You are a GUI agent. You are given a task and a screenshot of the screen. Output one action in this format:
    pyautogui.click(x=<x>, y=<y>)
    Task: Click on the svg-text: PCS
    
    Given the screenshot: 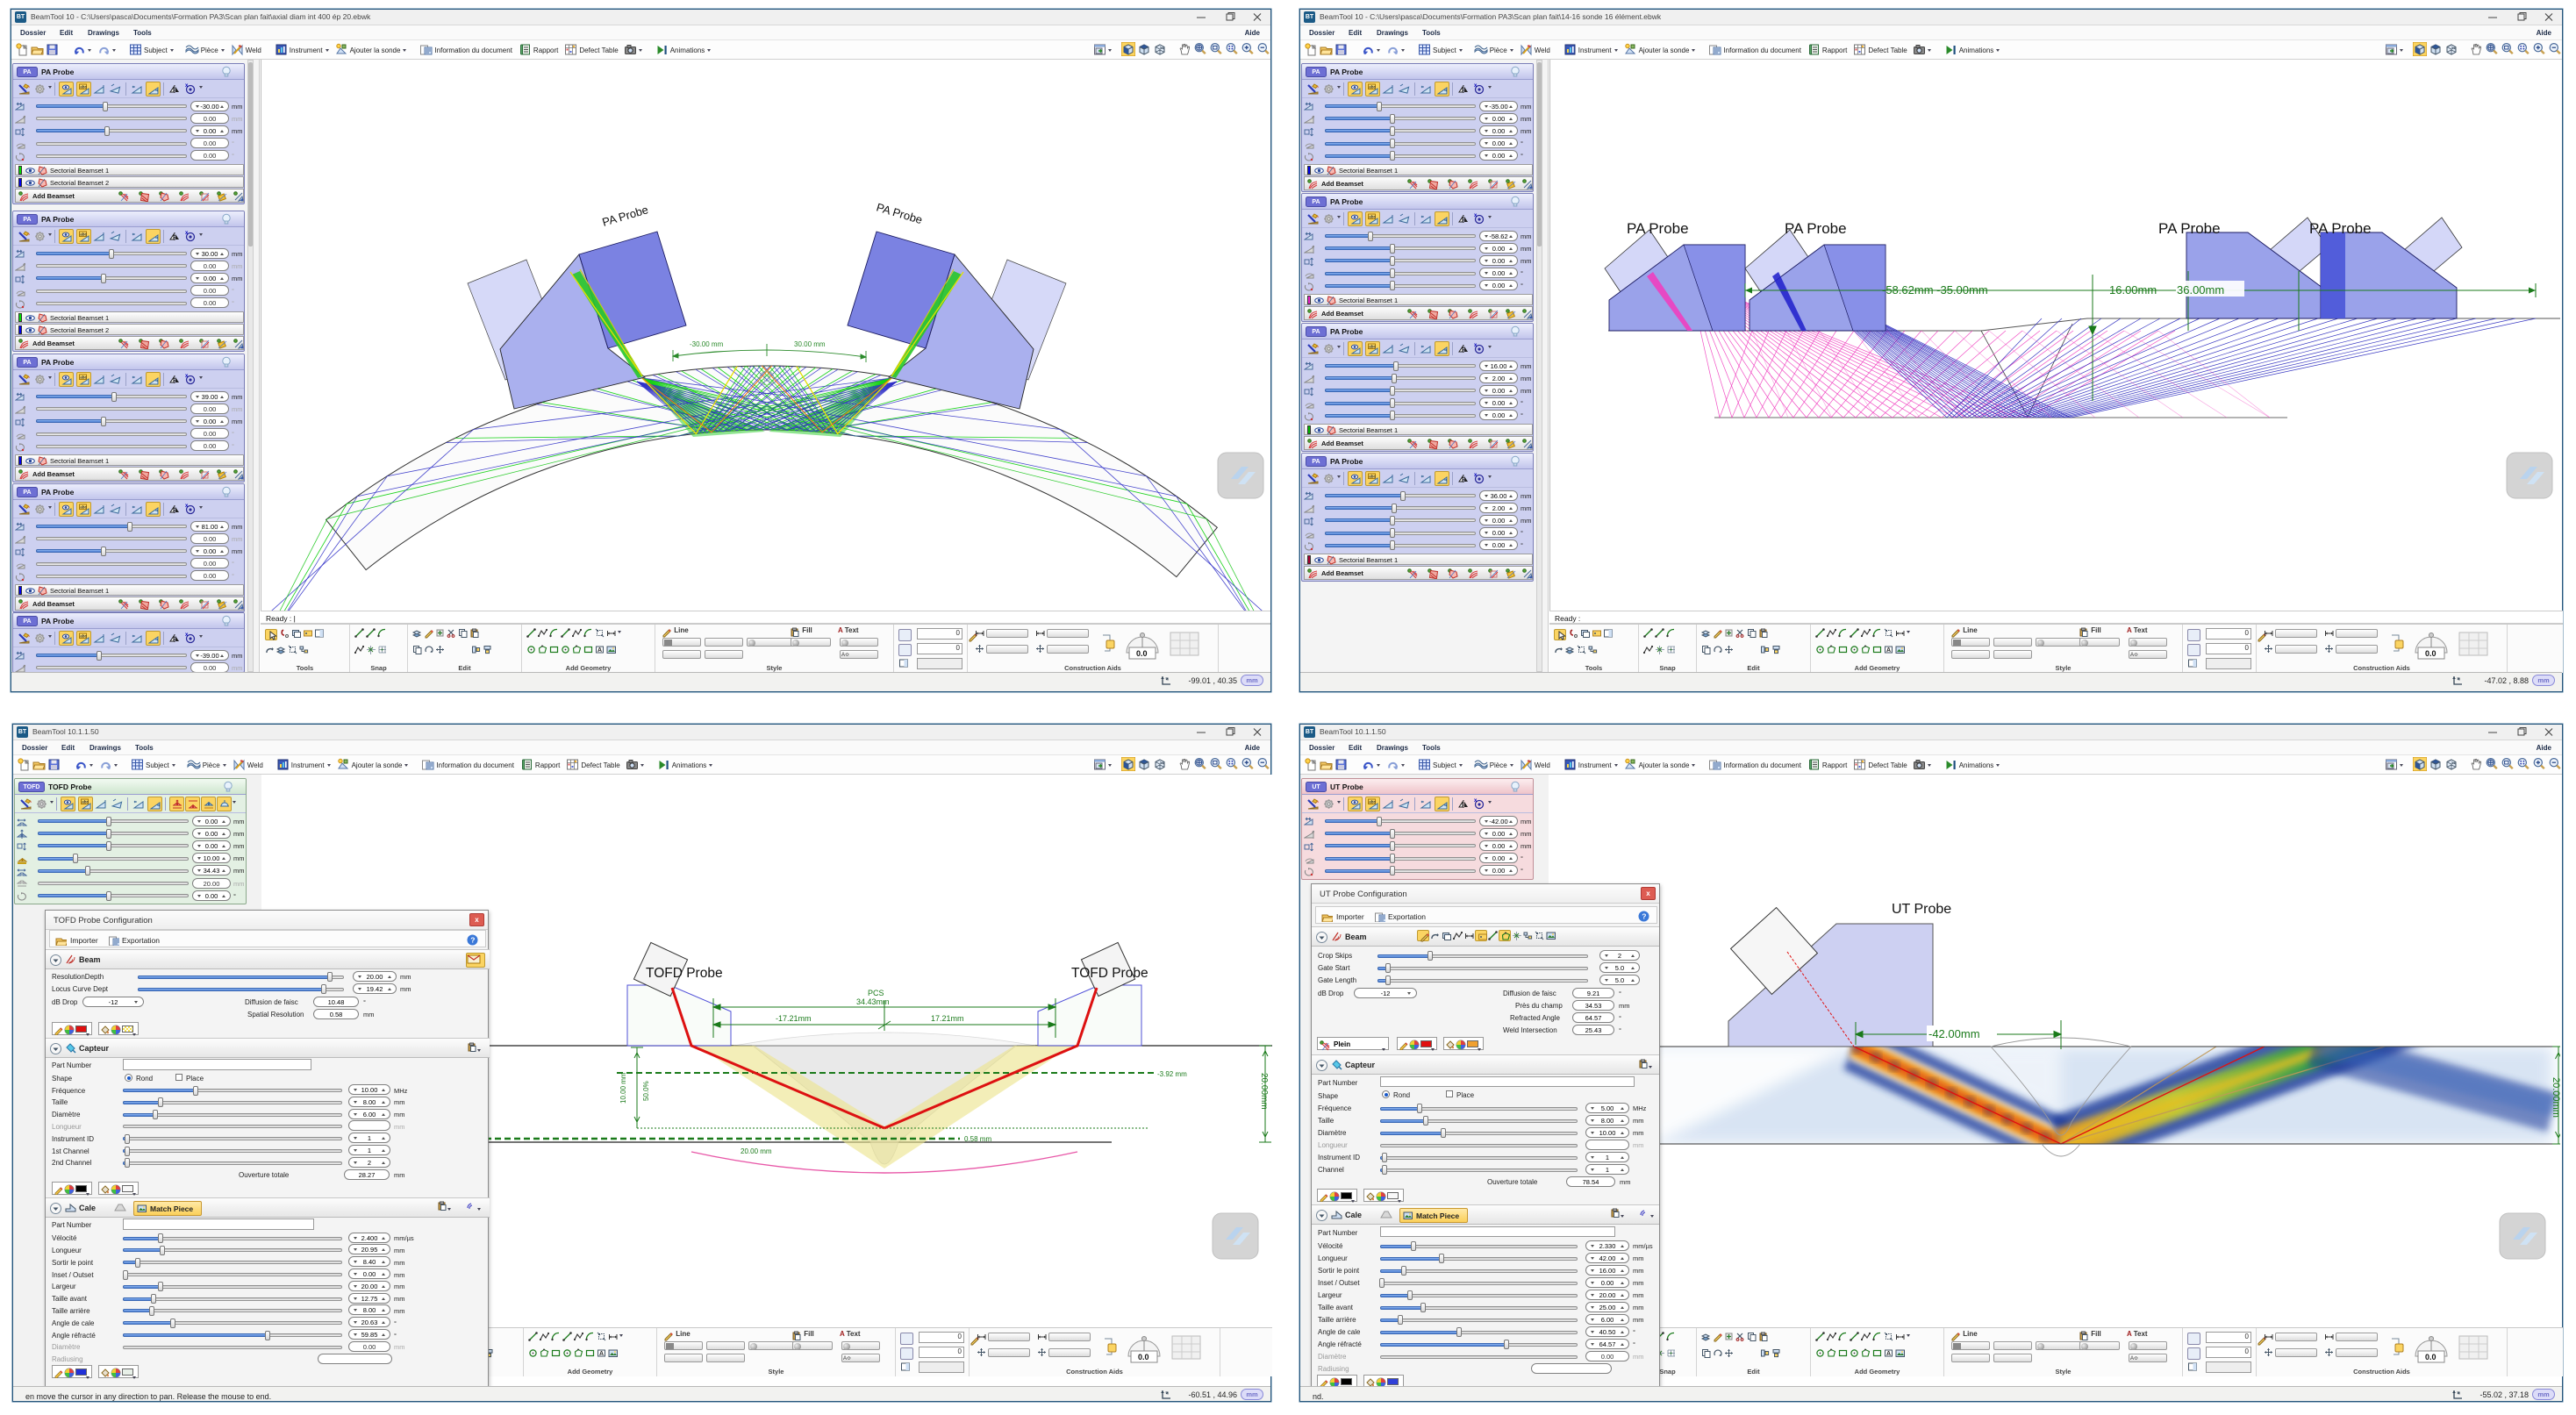 What is the action you would take?
    pyautogui.click(x=876, y=993)
    